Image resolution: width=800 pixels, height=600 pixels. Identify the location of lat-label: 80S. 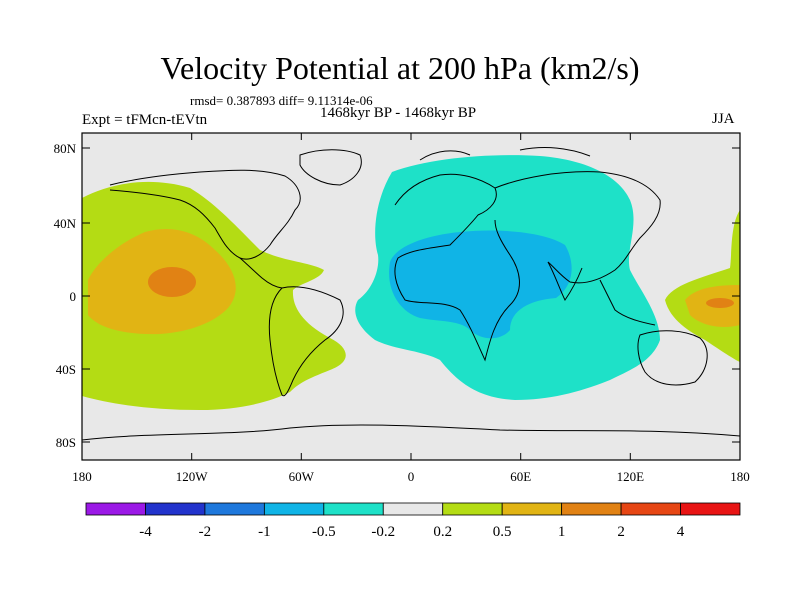
(66, 442).